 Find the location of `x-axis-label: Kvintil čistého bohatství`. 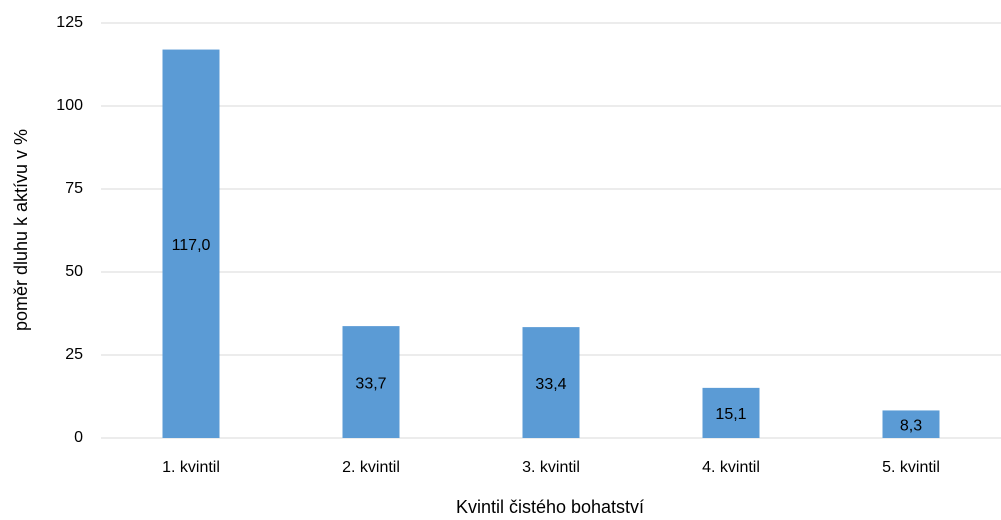

x-axis-label: Kvintil čistého bohatství is located at coordinates (550, 507).